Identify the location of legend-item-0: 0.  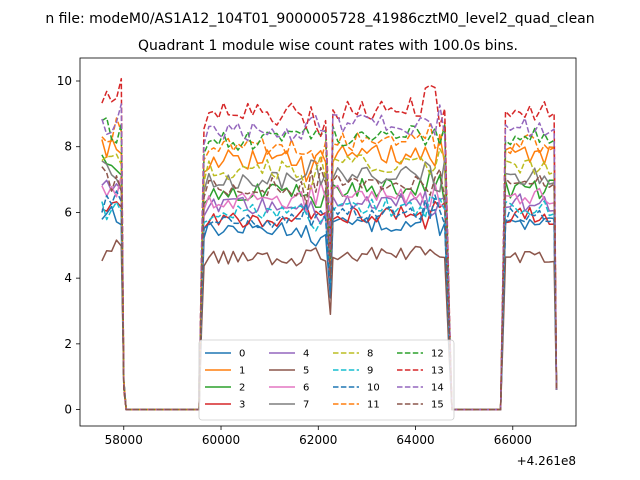
(225, 354).